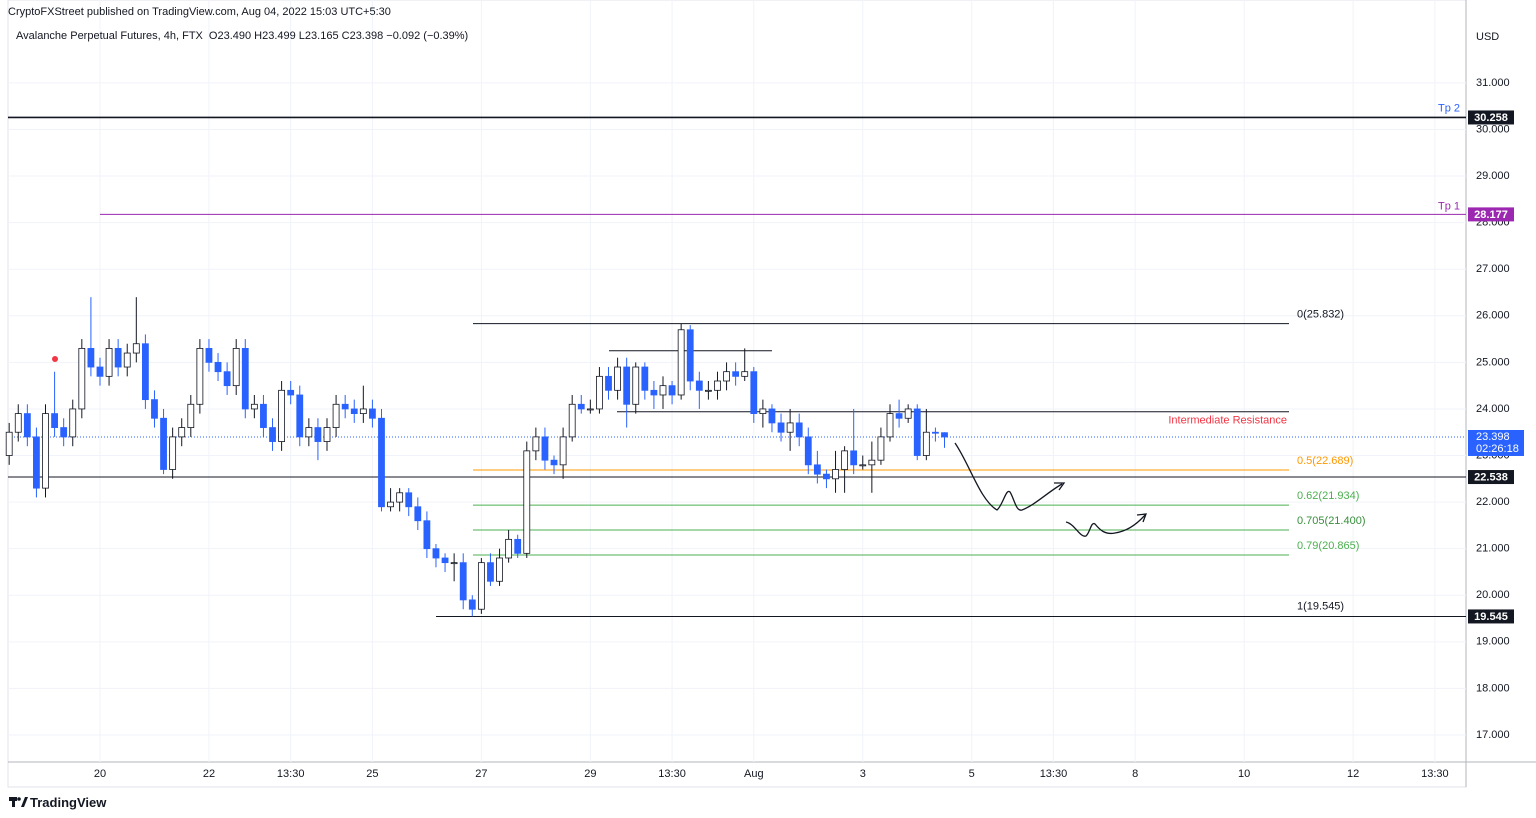 The image size is (1536, 818). Describe the element at coordinates (754, 774) in the screenshot. I see `x-tick-label: Aug` at that location.